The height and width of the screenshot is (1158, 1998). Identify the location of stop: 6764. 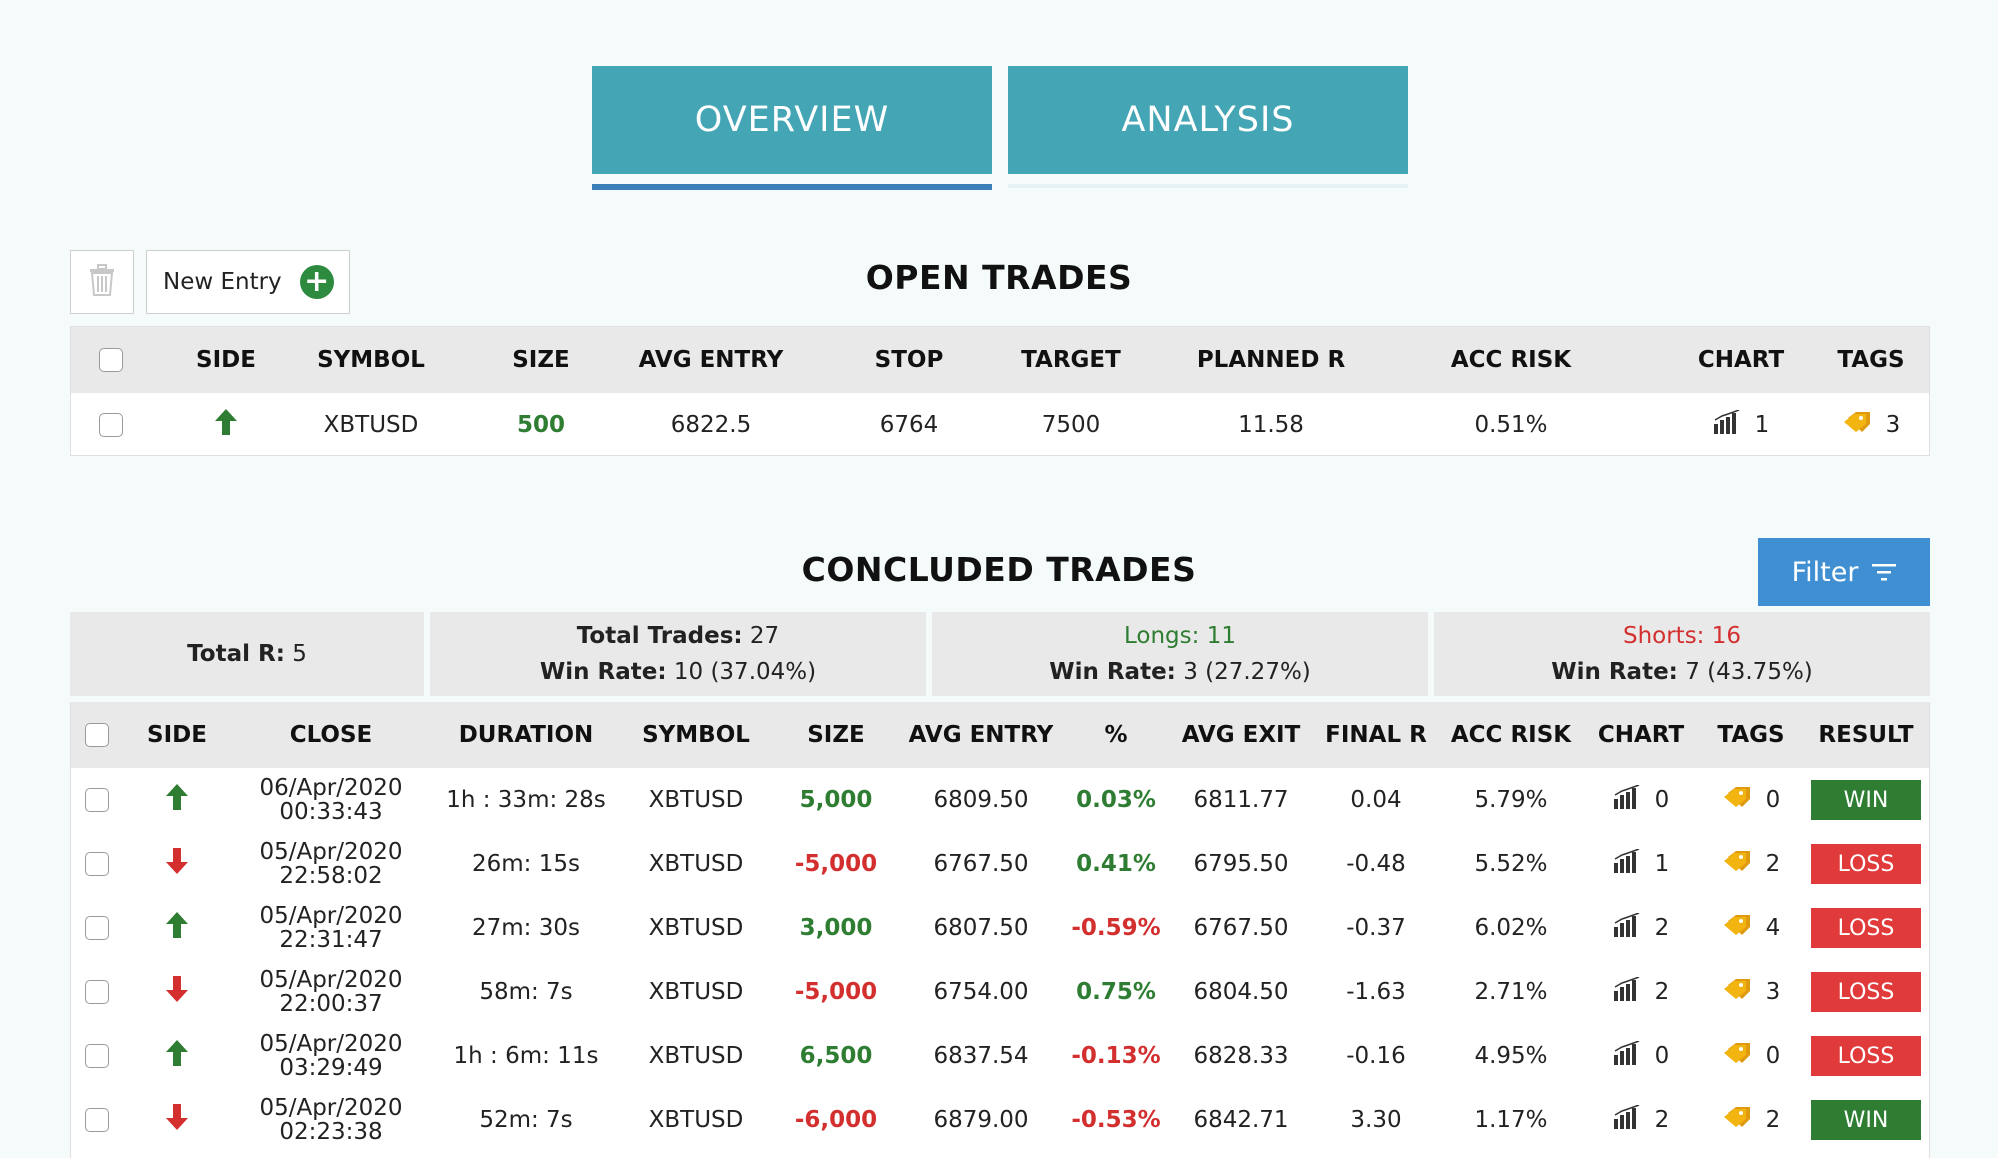
(909, 425).